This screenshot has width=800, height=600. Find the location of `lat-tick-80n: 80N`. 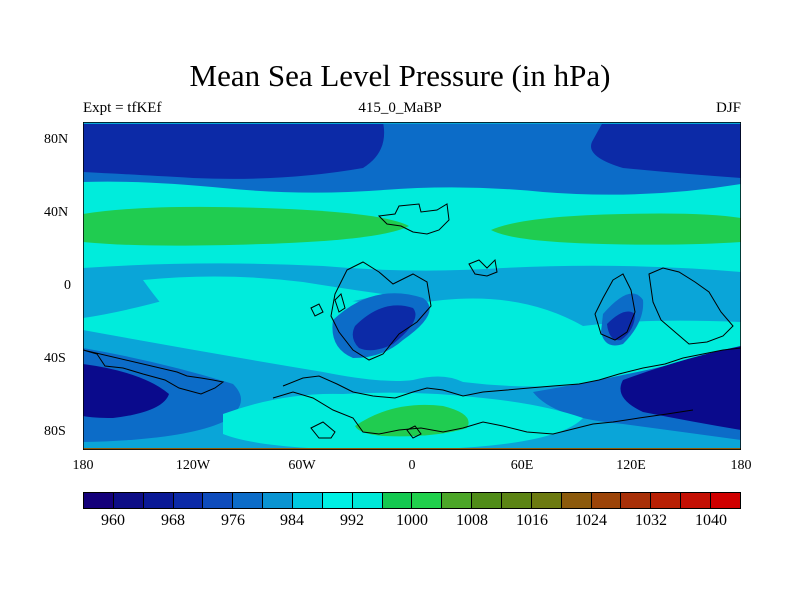

lat-tick-80n: 80N is located at coordinates (56, 139).